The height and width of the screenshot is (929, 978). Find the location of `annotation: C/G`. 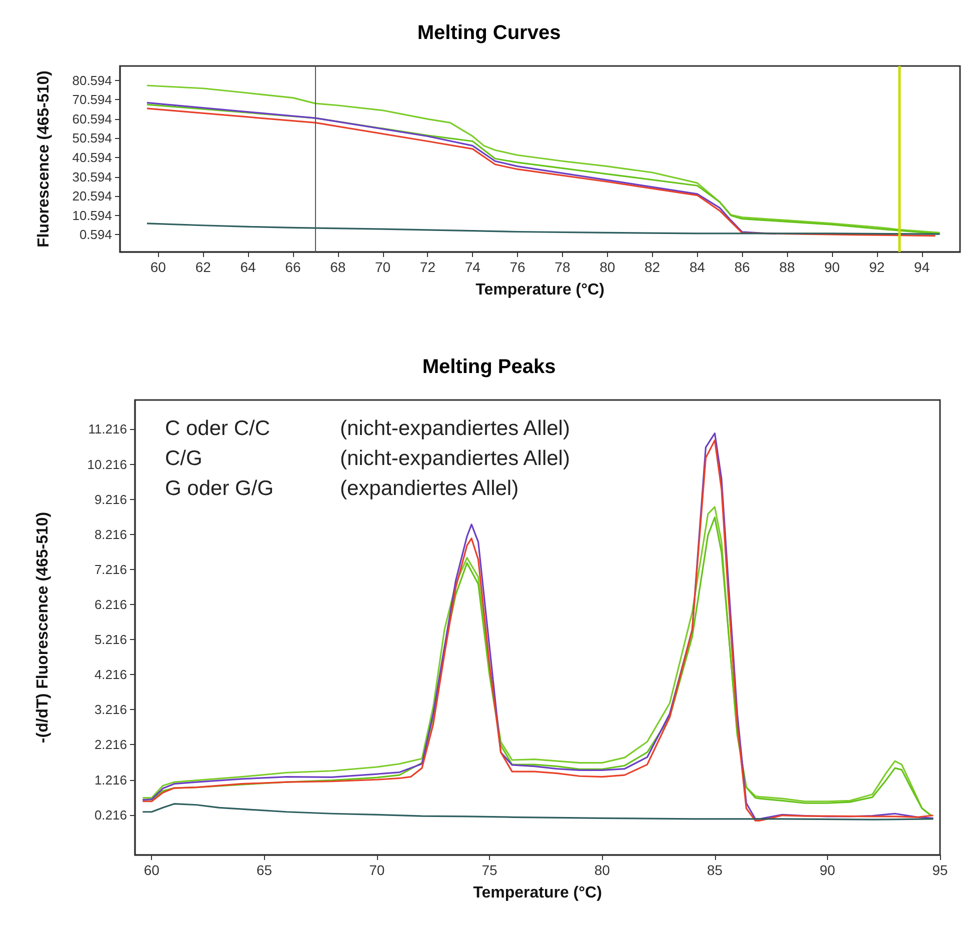

annotation: C/G is located at coordinates (183, 458).